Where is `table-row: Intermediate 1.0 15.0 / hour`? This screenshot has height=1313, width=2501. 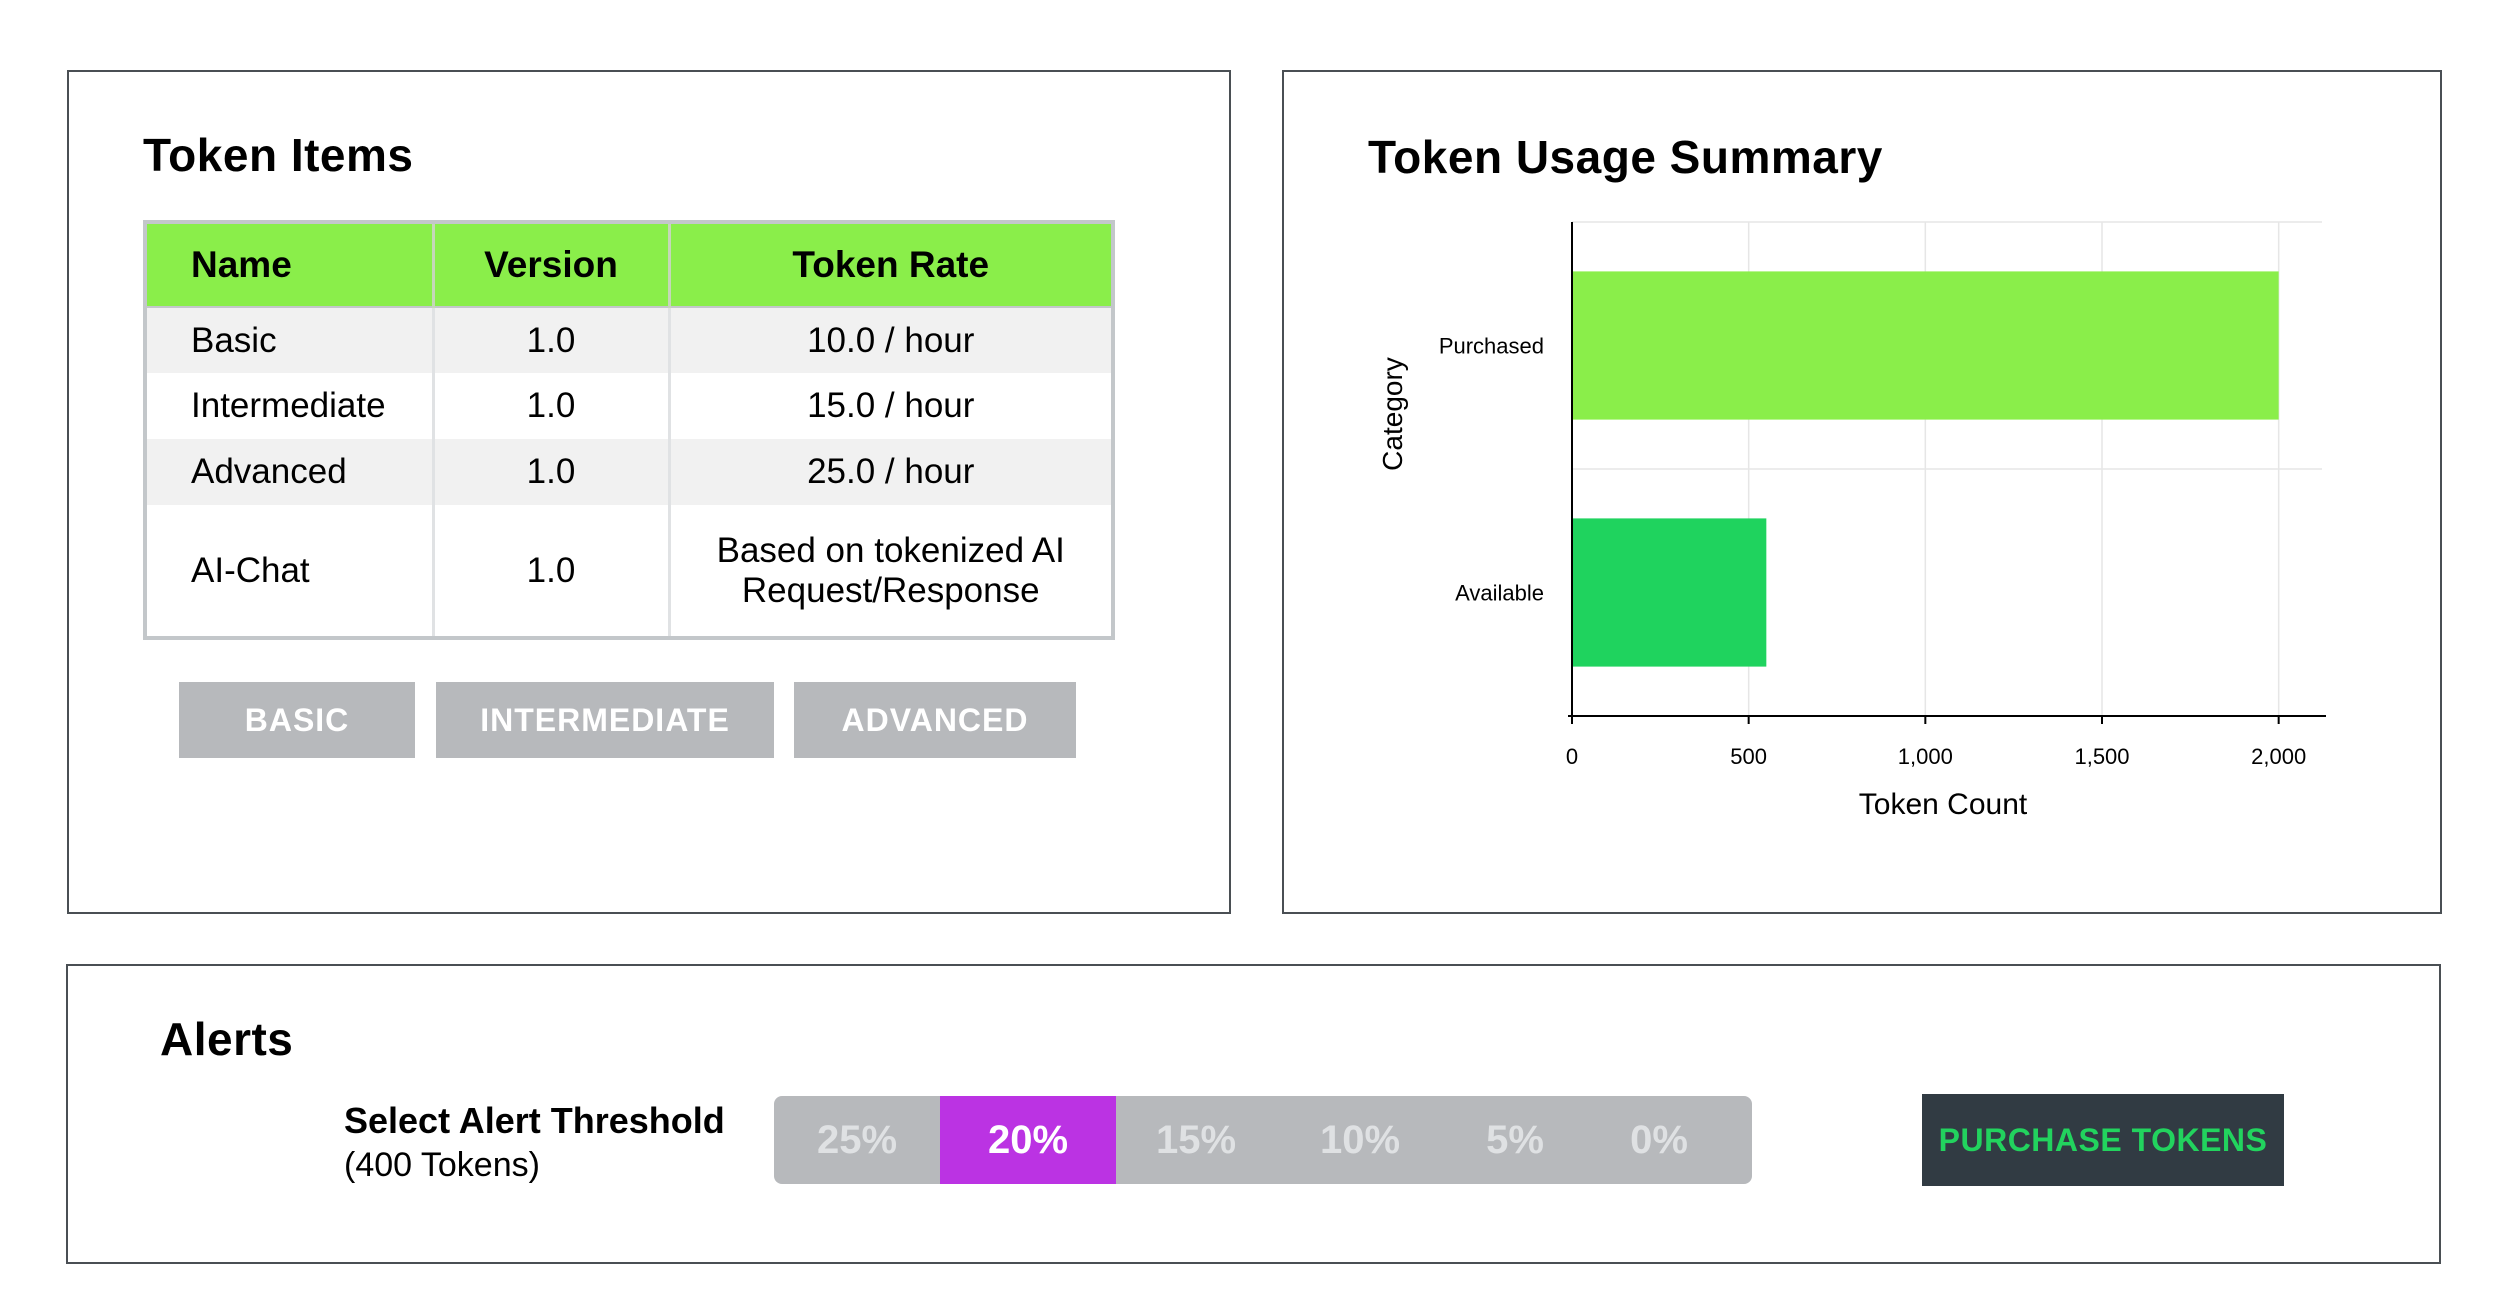
table-row: Intermediate 1.0 15.0 / hour is located at coordinates (629, 406).